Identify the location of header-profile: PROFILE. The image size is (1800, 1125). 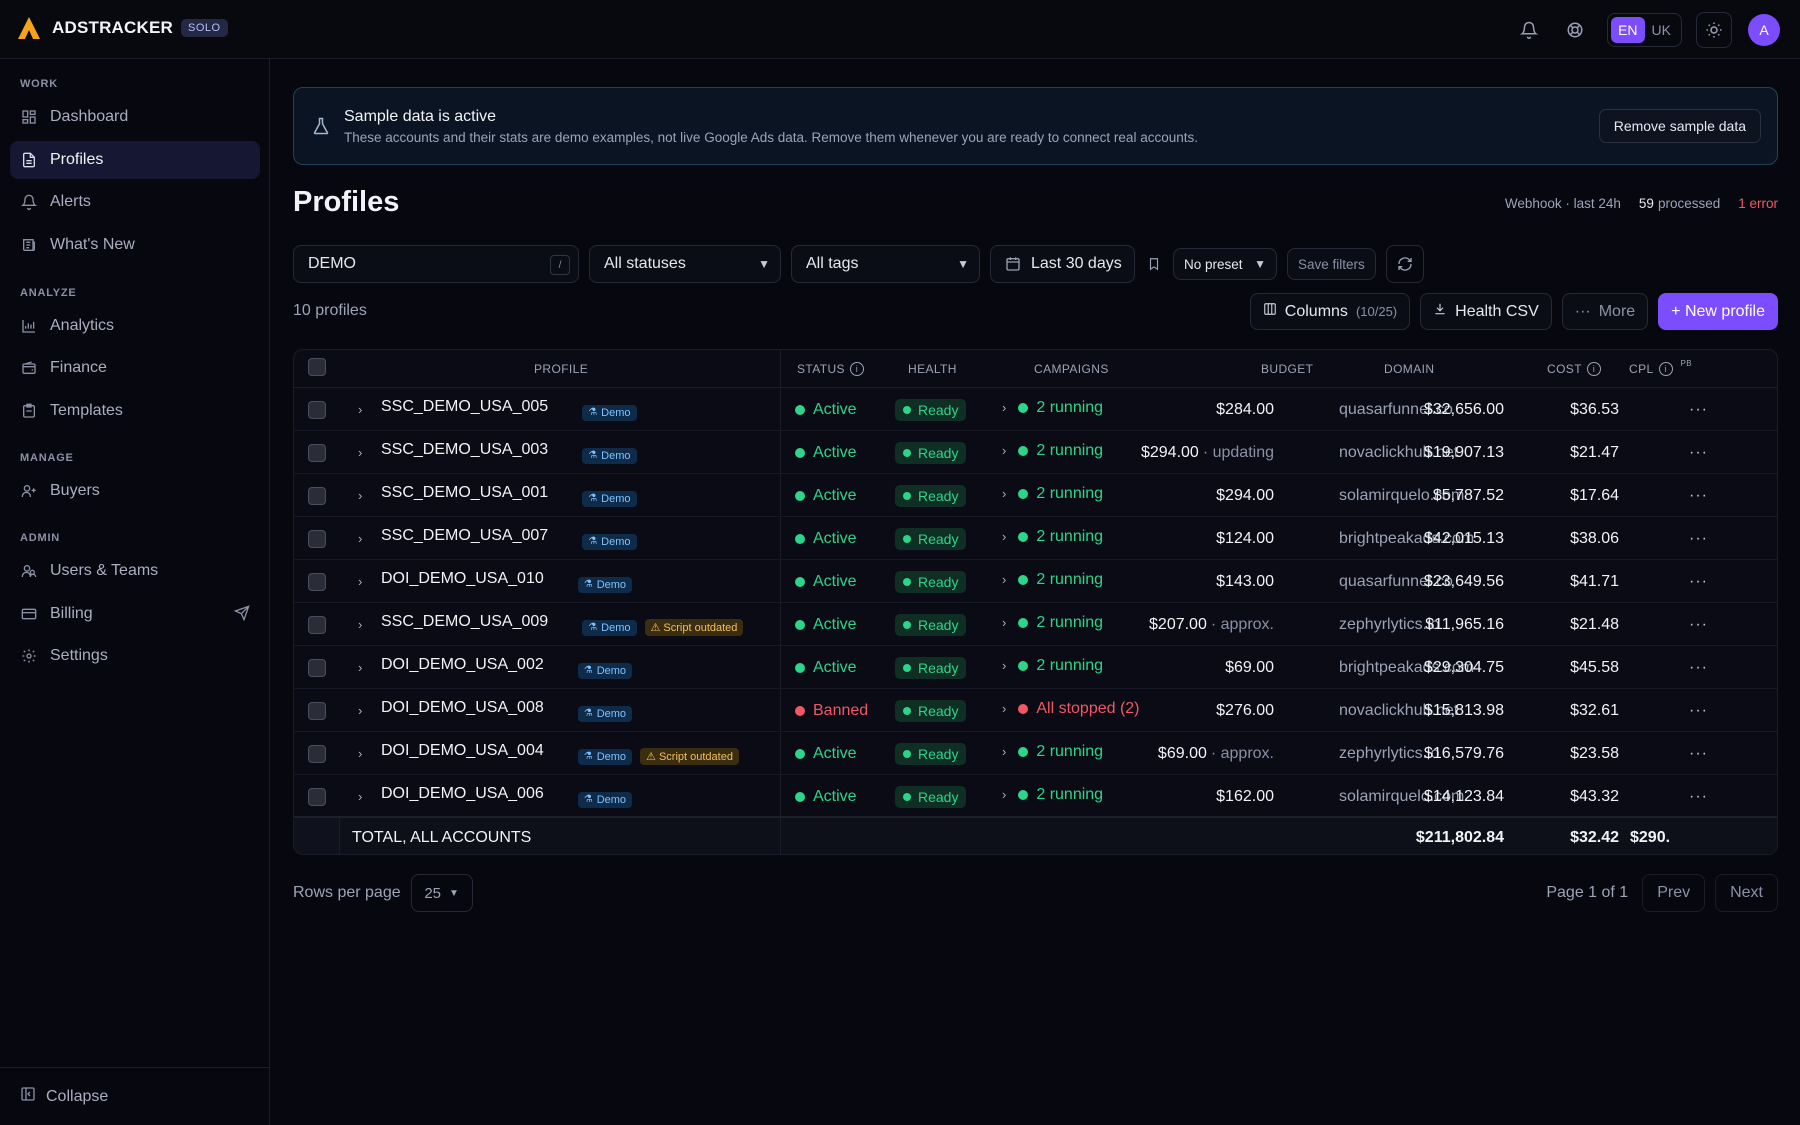
(561, 369).